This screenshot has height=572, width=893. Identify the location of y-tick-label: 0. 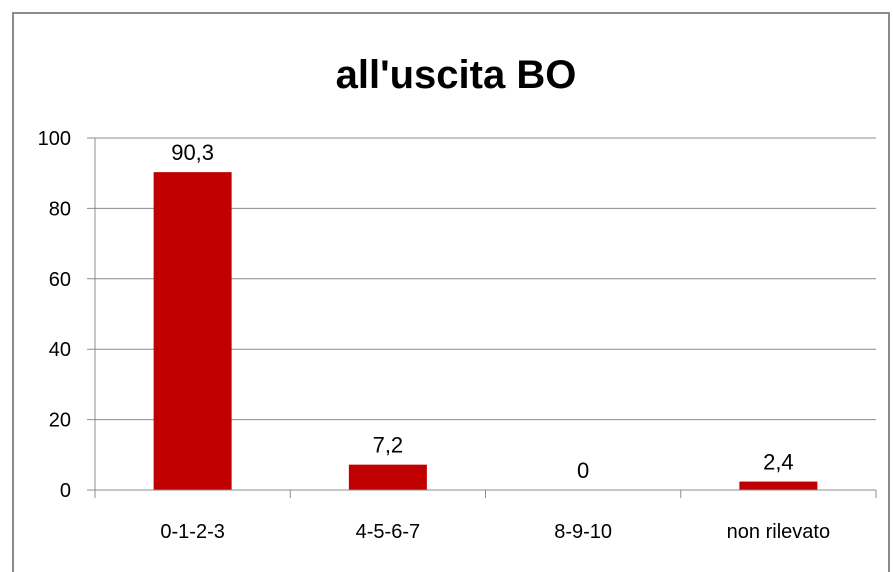
(65, 491).